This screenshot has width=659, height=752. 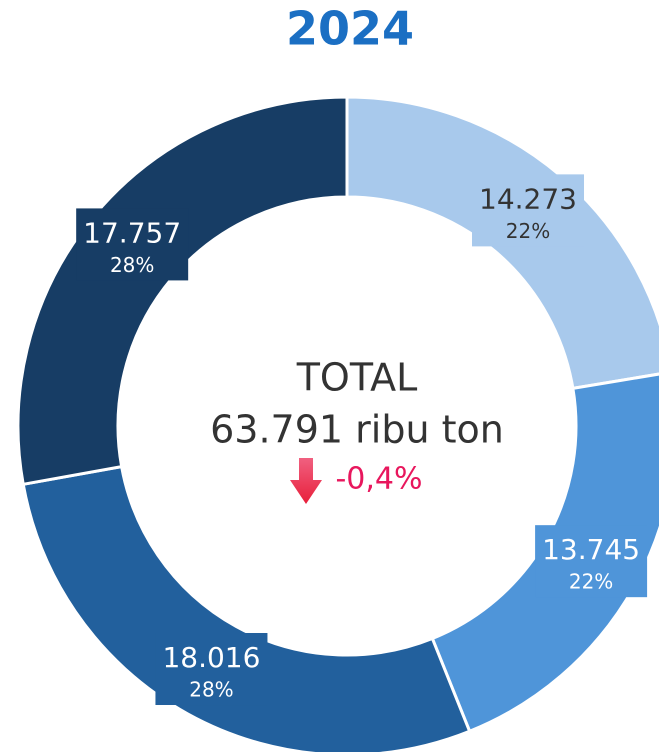 I want to click on total-label: 63.791 ribu ton, so click(x=357, y=430).